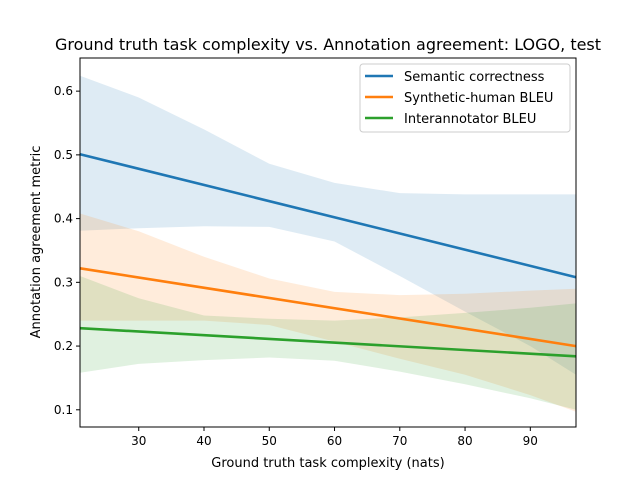 The width and height of the screenshot is (640, 480). What do you see at coordinates (269, 441) in the screenshot?
I see `x-tick-label: 50` at bounding box center [269, 441].